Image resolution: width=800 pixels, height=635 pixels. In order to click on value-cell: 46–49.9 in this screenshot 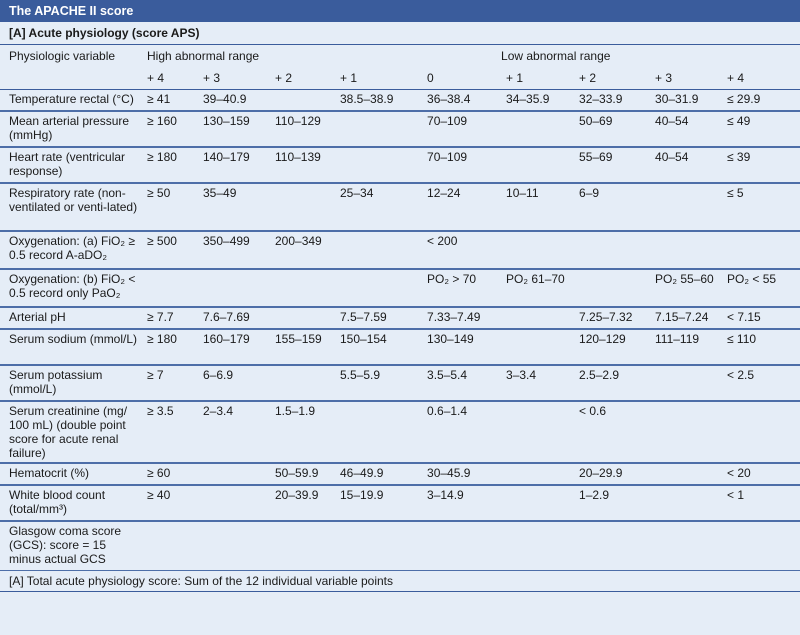, I will do `click(380, 474)`.